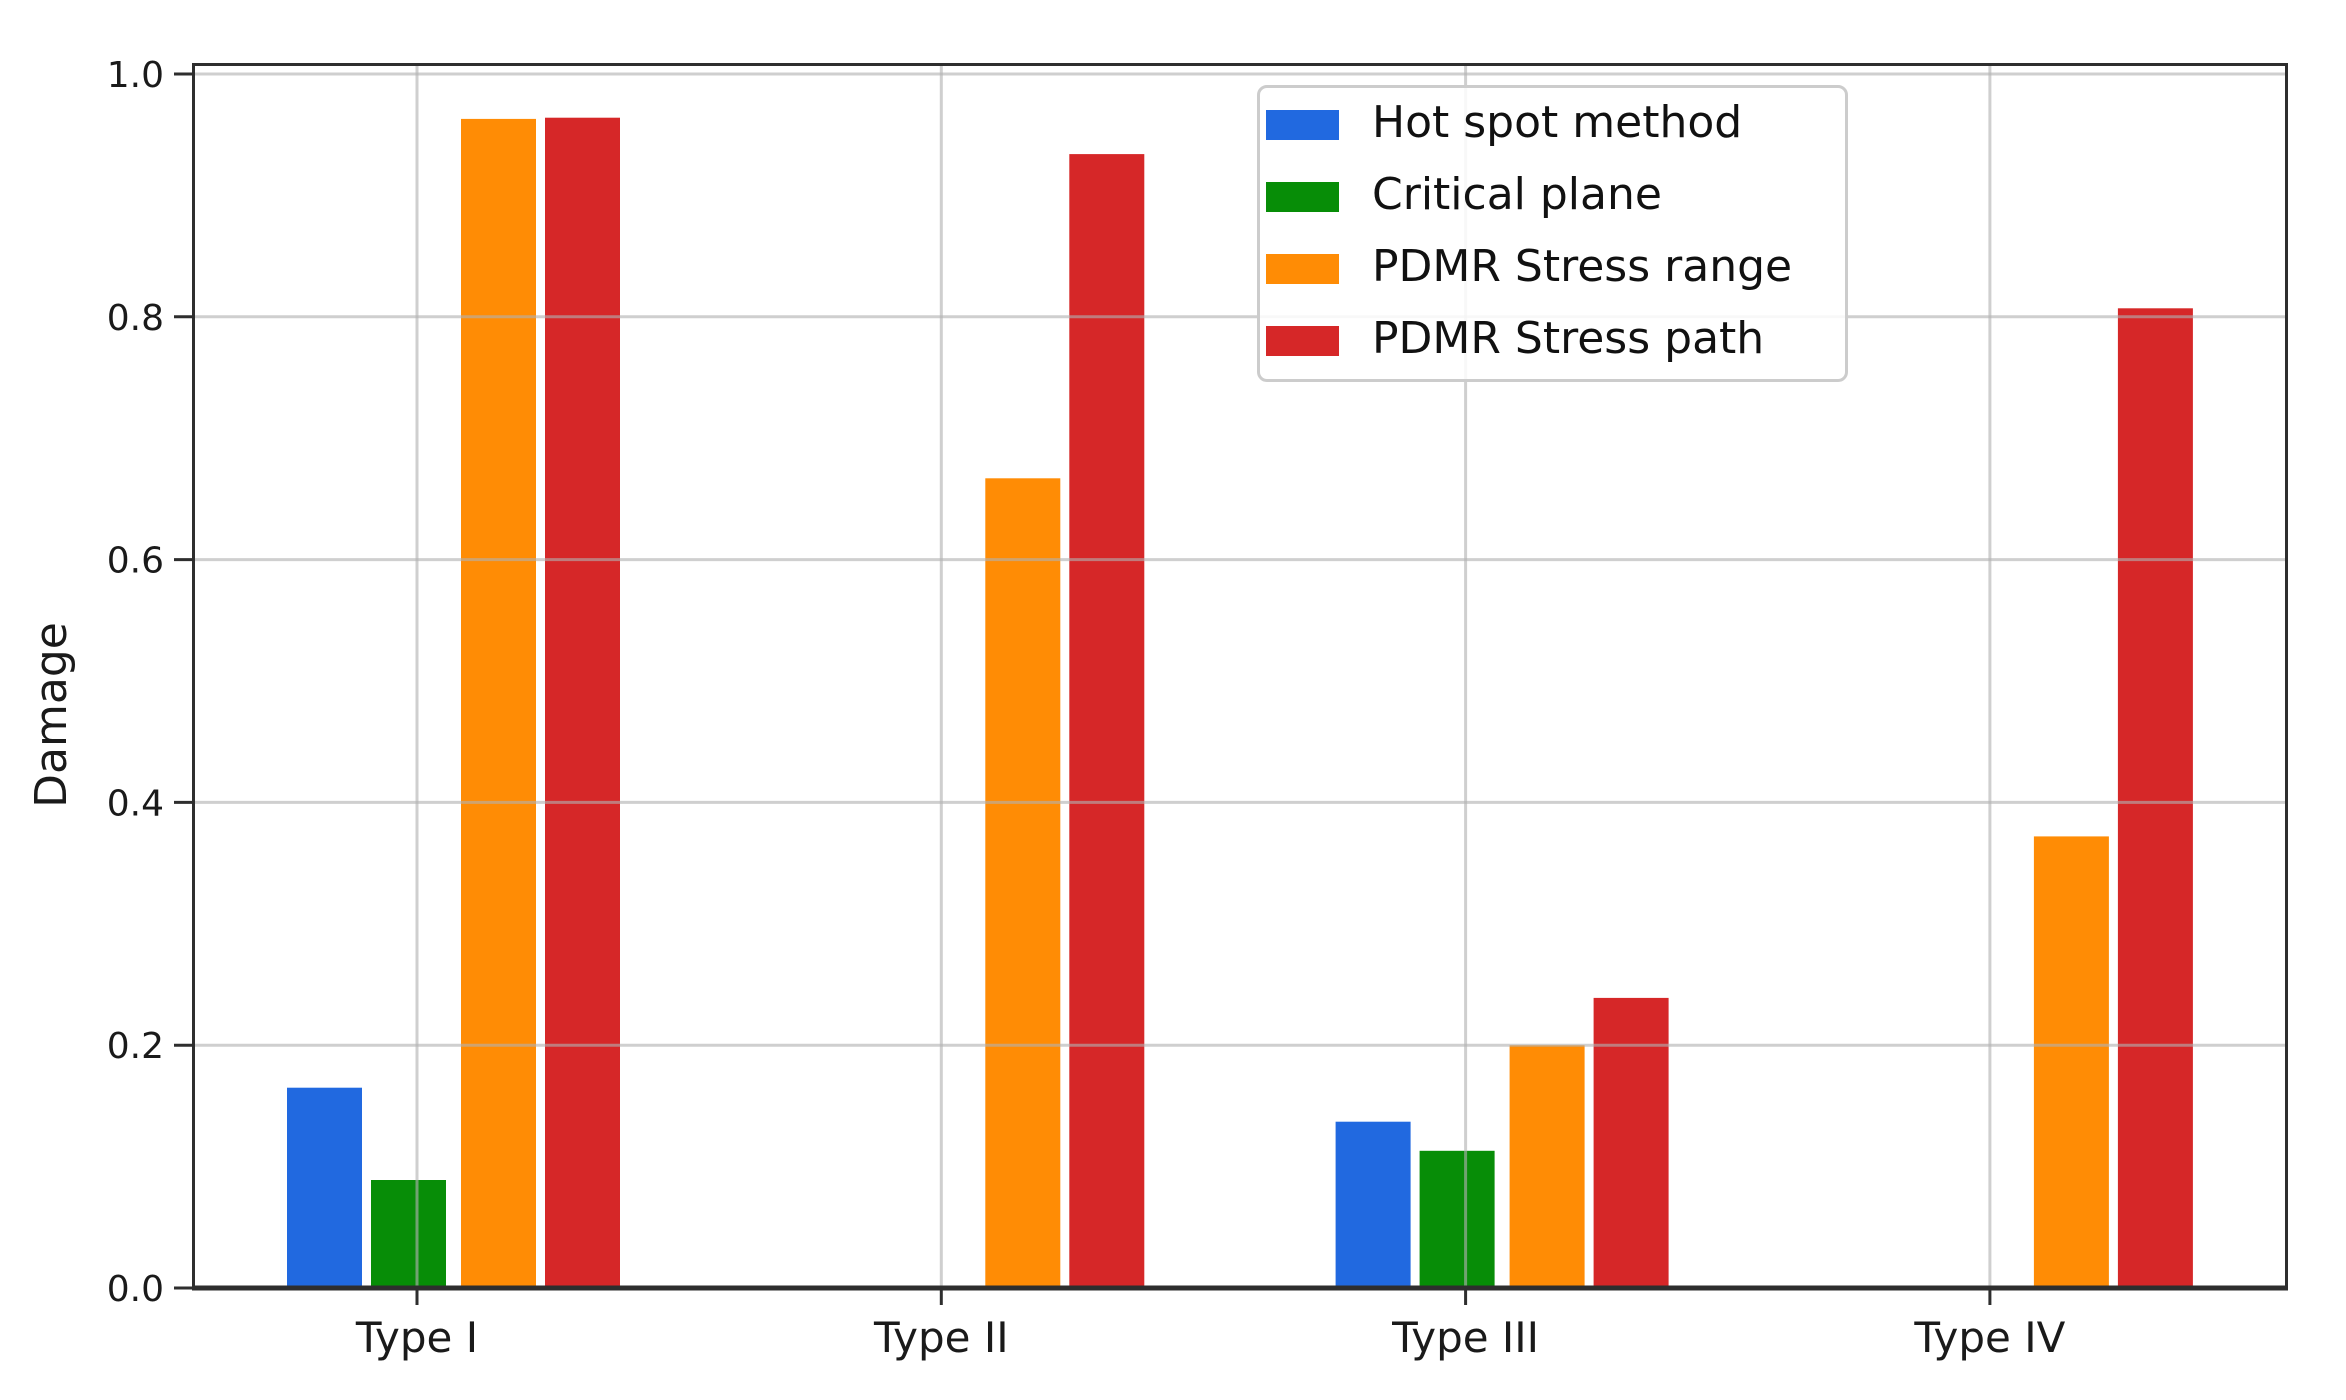 Image resolution: width=2346 pixels, height=1400 pixels. Describe the element at coordinates (135, 1046) in the screenshot. I see `y-tick-label-0.2: 0.2` at that location.